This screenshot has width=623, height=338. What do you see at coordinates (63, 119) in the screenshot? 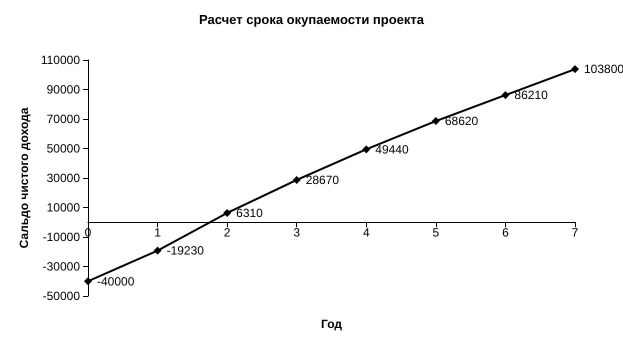
I see `y-tick-label: 70000` at bounding box center [63, 119].